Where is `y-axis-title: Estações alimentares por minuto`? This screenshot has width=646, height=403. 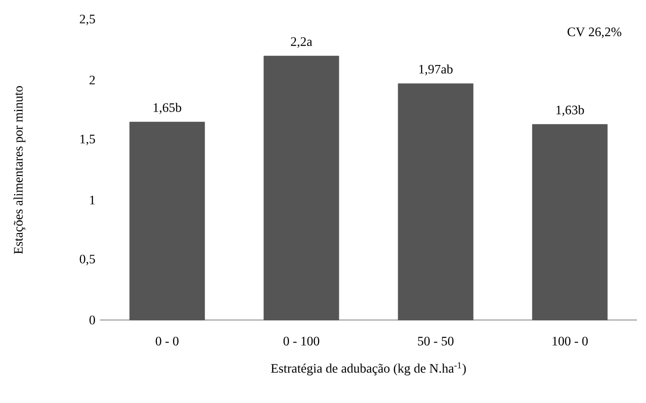 y-axis-title: Estações alimentares por minuto is located at coordinates (20, 170).